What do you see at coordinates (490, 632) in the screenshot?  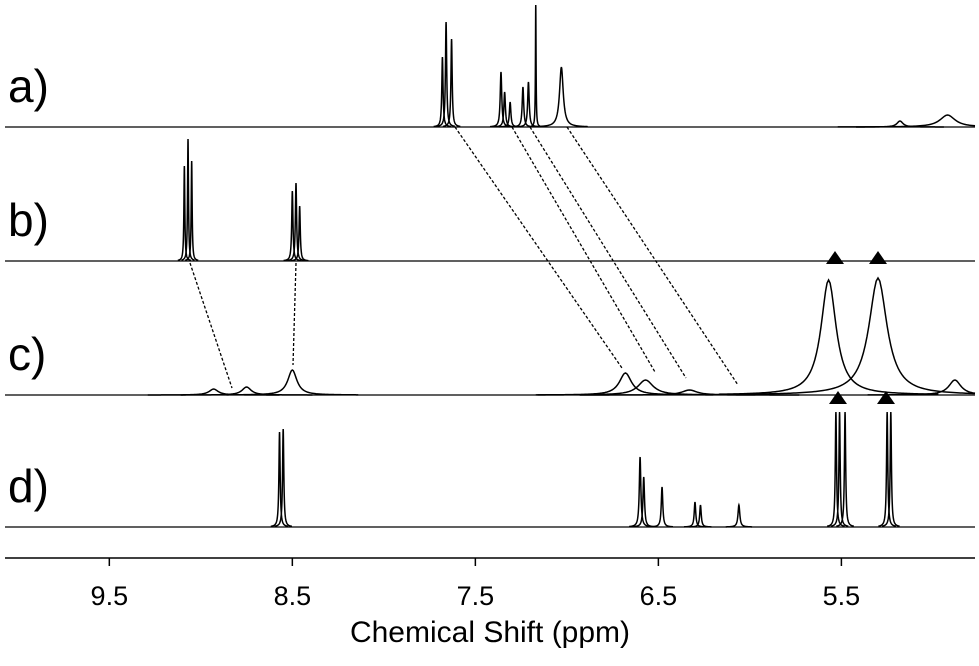 I see `x-axis-title: Chemical Shift (ppm)` at bounding box center [490, 632].